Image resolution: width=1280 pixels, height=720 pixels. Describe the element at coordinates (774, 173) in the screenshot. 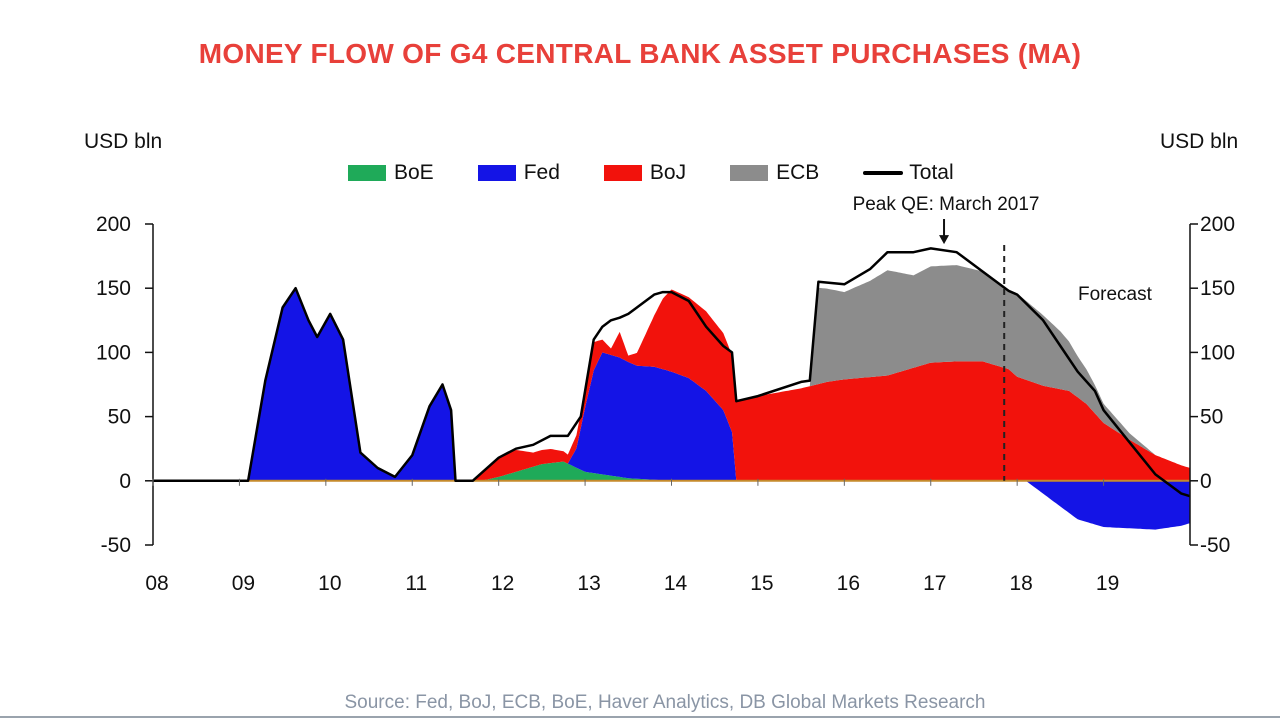

I see `legend-item-ecb: ECB` at that location.